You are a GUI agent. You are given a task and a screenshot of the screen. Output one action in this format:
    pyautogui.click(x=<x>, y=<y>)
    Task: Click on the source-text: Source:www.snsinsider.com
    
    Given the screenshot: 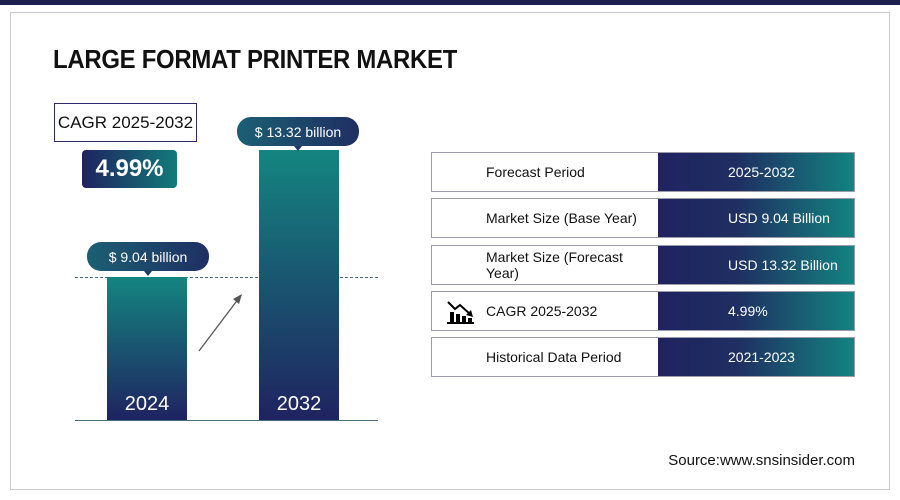 What is the action you would take?
    pyautogui.click(x=761, y=460)
    